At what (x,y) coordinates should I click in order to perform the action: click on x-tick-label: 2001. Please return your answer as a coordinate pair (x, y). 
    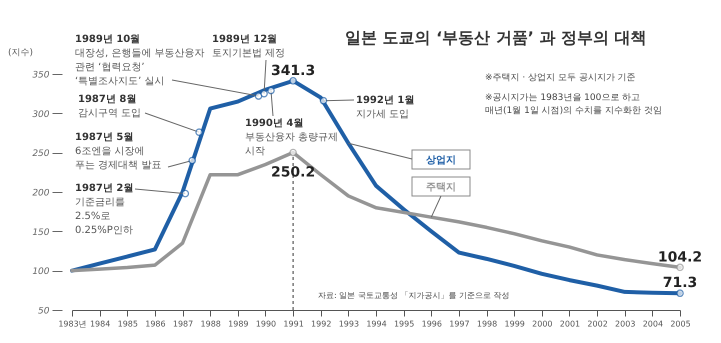
    Looking at the image, I should click on (570, 324).